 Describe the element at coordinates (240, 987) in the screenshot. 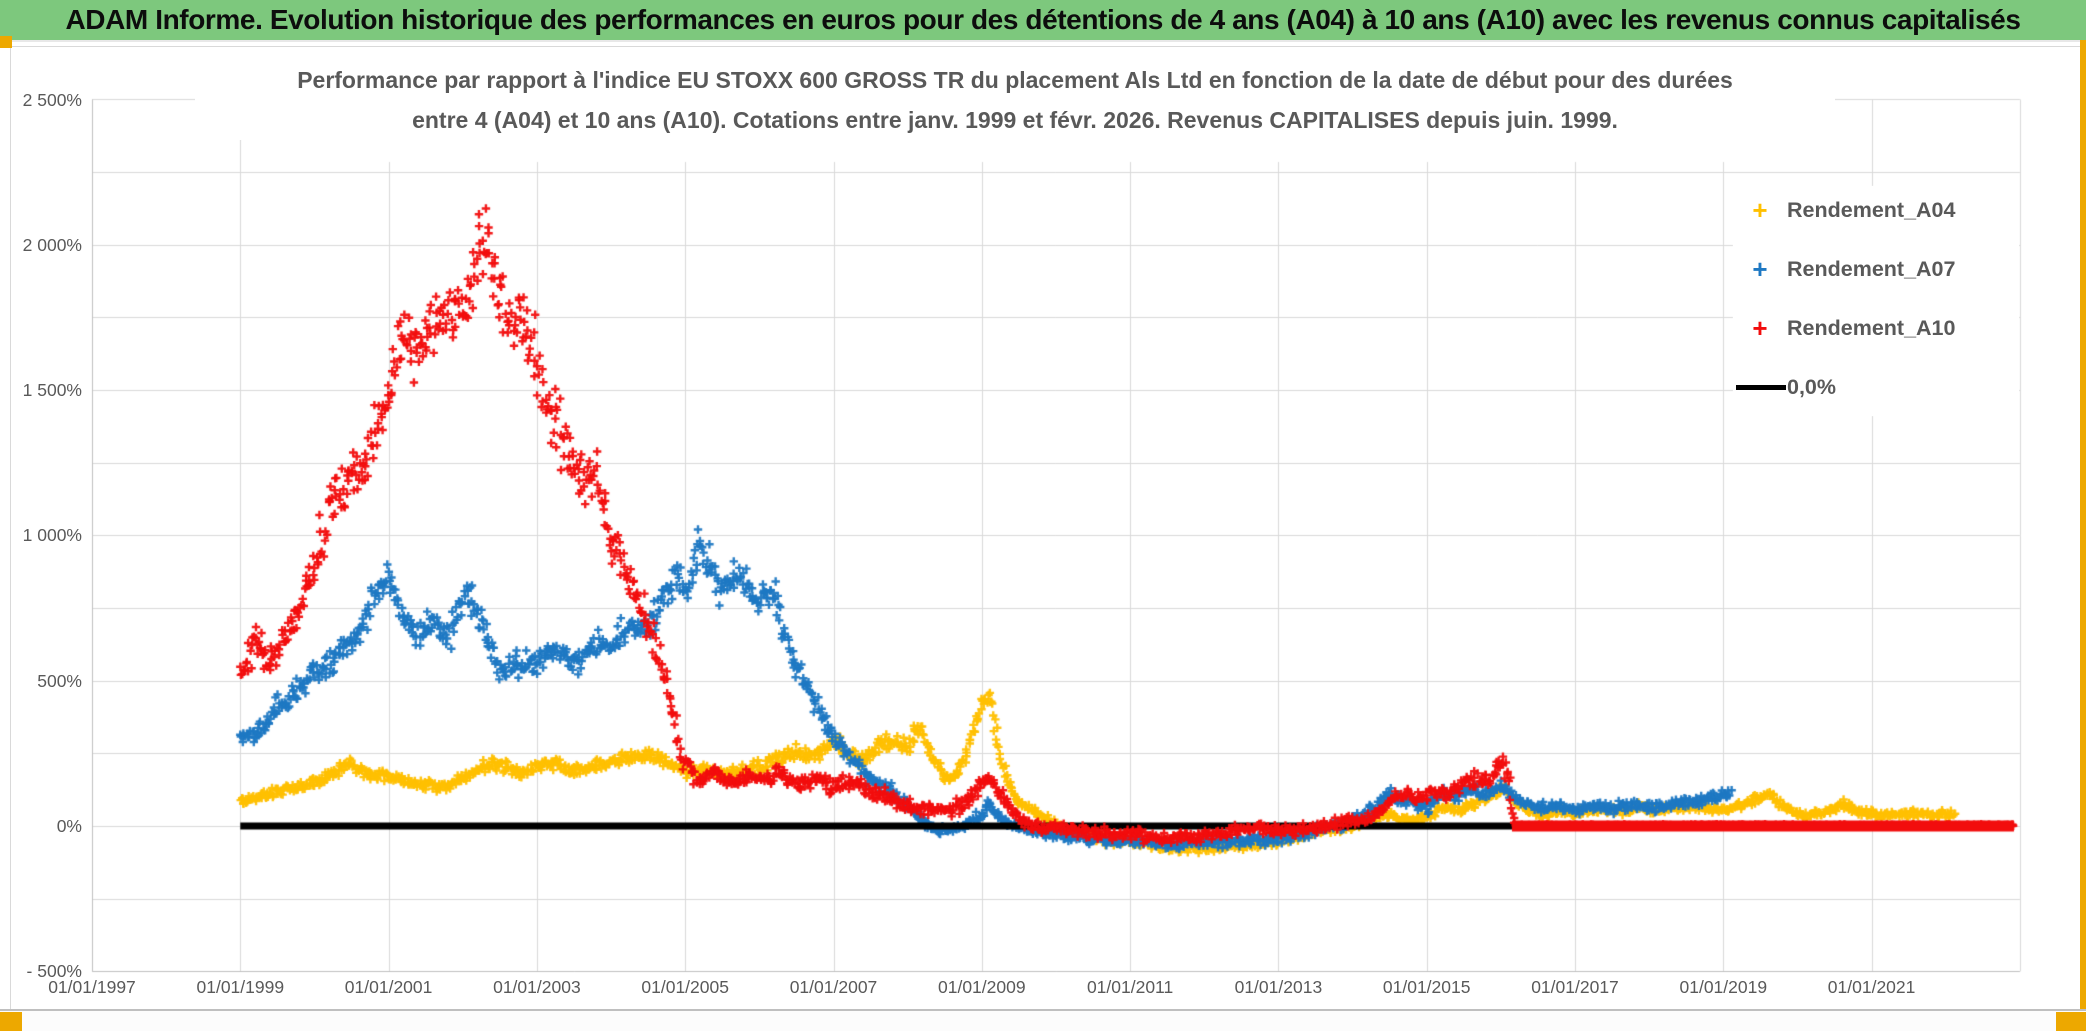

I see `x-tick-label: 01/01/1999` at that location.